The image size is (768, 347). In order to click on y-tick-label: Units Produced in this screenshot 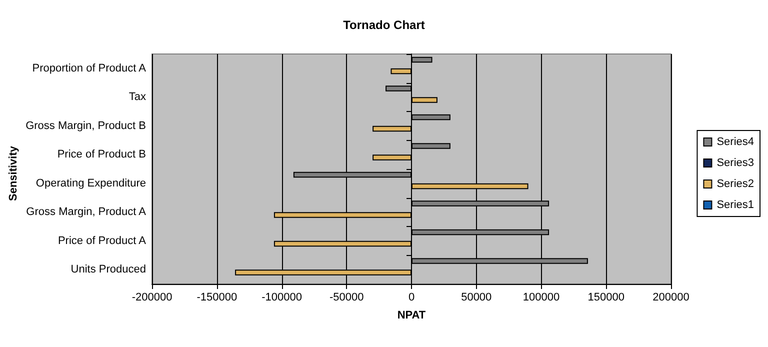, I will do `click(108, 270)`.